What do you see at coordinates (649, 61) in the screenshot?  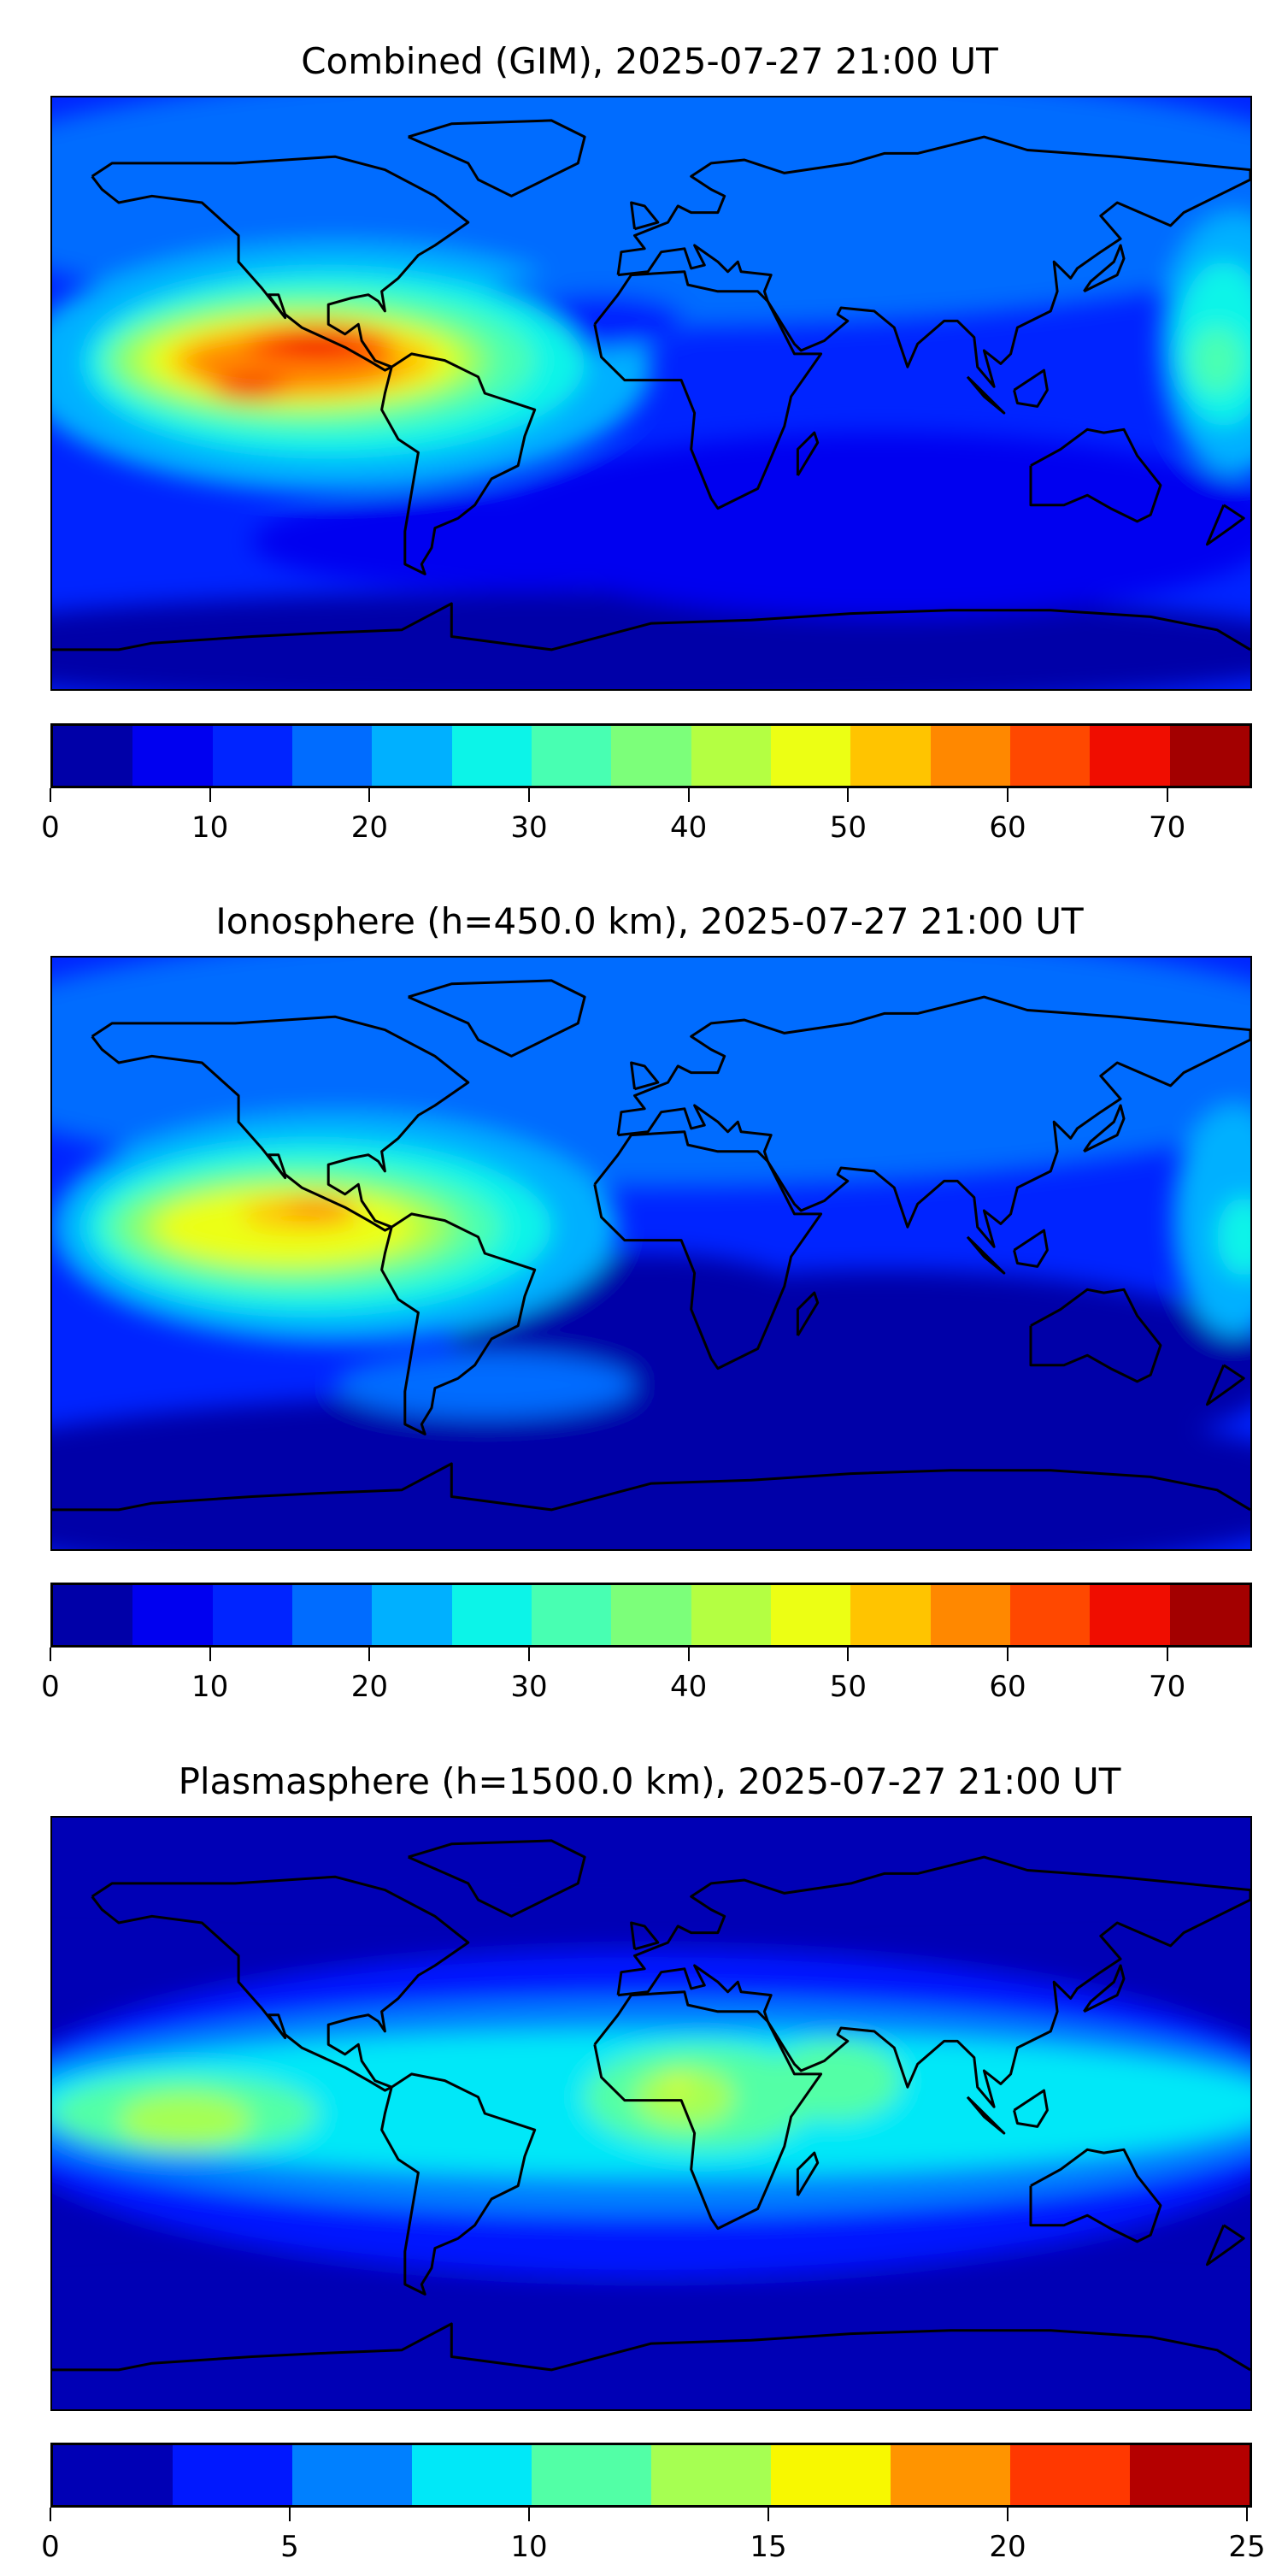 I see `chart-title-combined: Combined (GIM), 2025-07-27 21:00 UT` at bounding box center [649, 61].